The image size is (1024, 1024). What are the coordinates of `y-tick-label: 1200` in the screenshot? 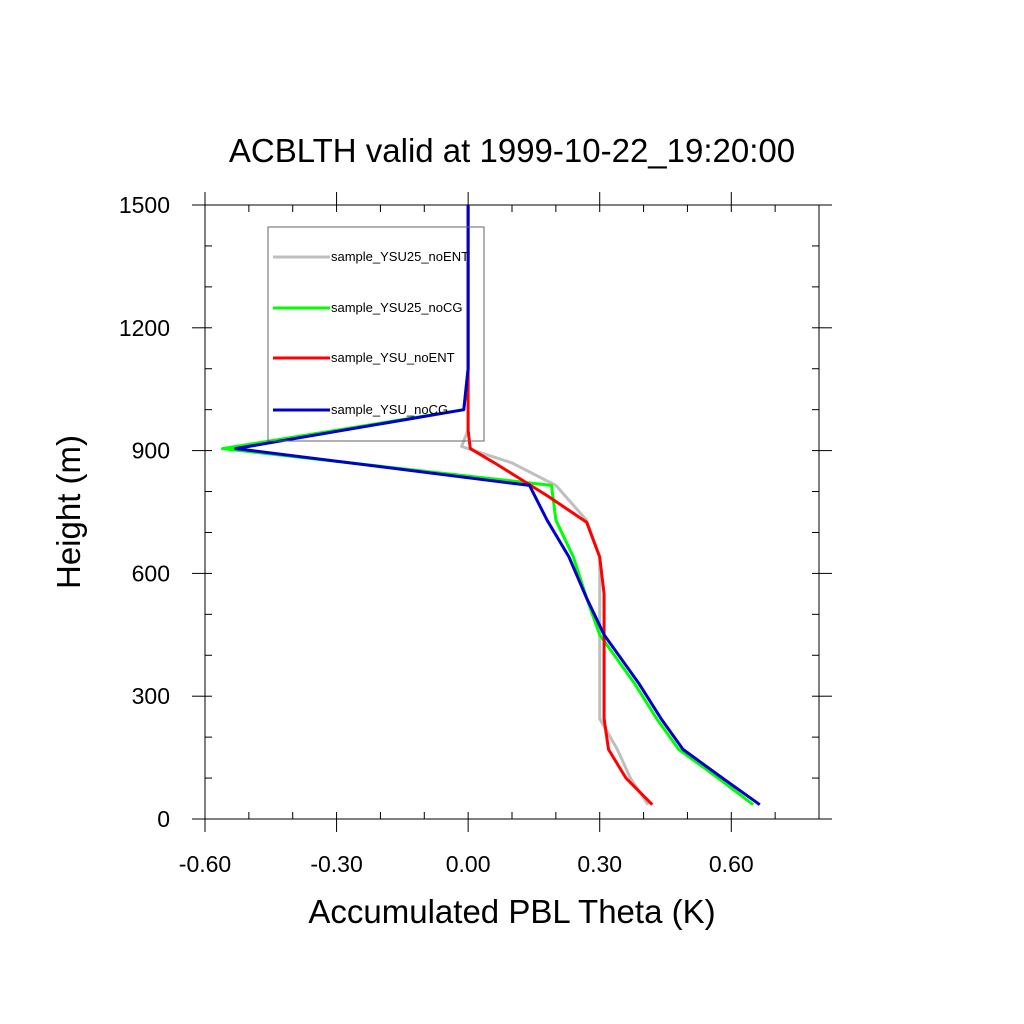 It's located at (144, 328).